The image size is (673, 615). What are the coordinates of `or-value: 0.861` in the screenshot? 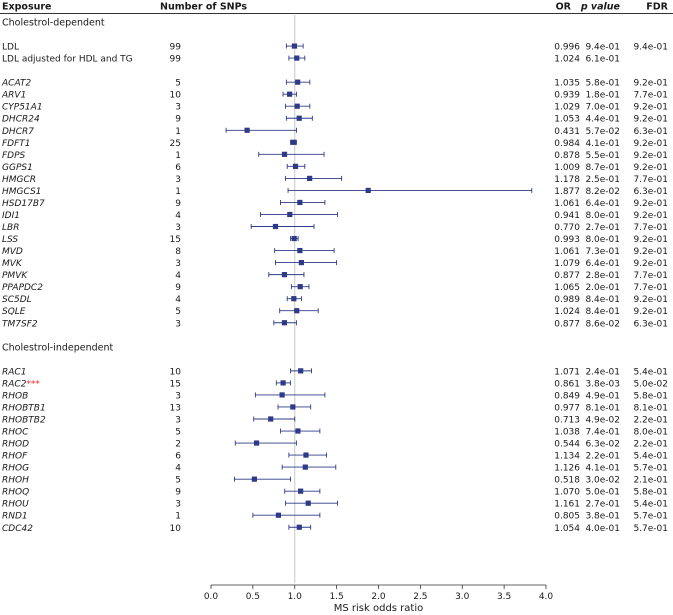 It's located at (567, 384).